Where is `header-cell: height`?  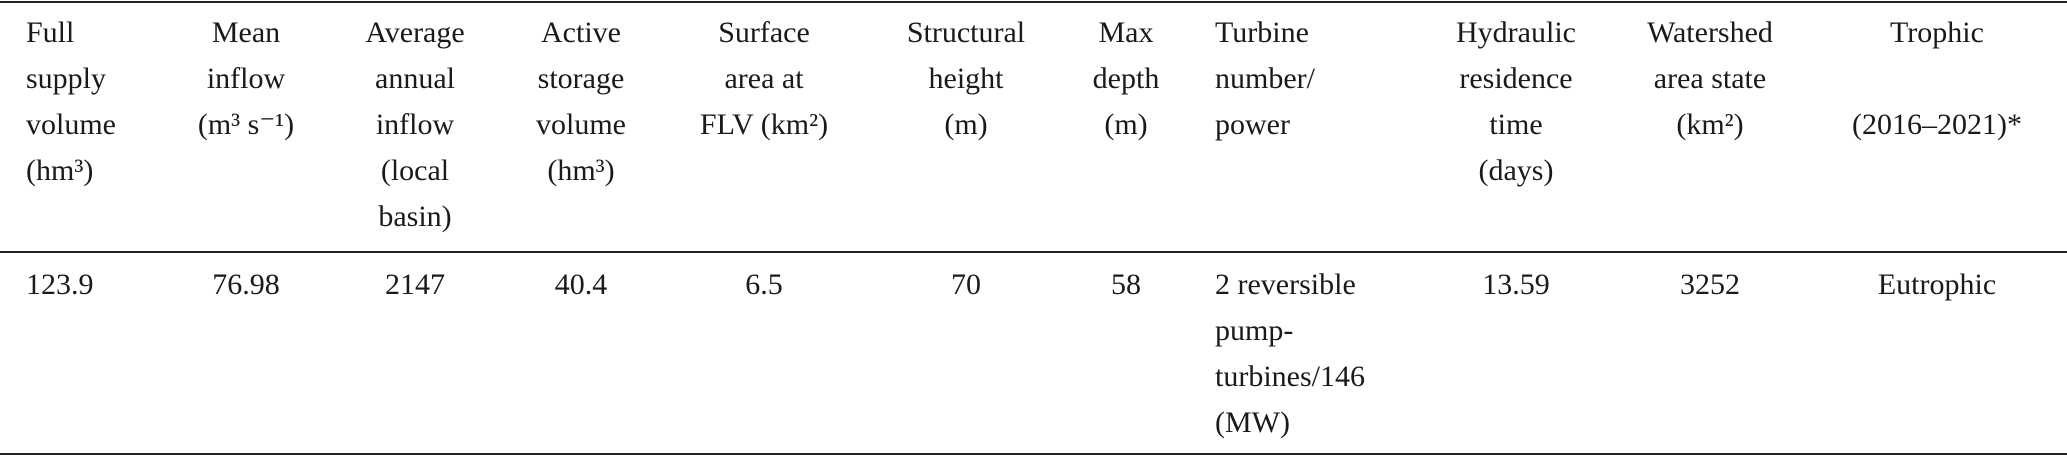 header-cell: height is located at coordinates (966, 78).